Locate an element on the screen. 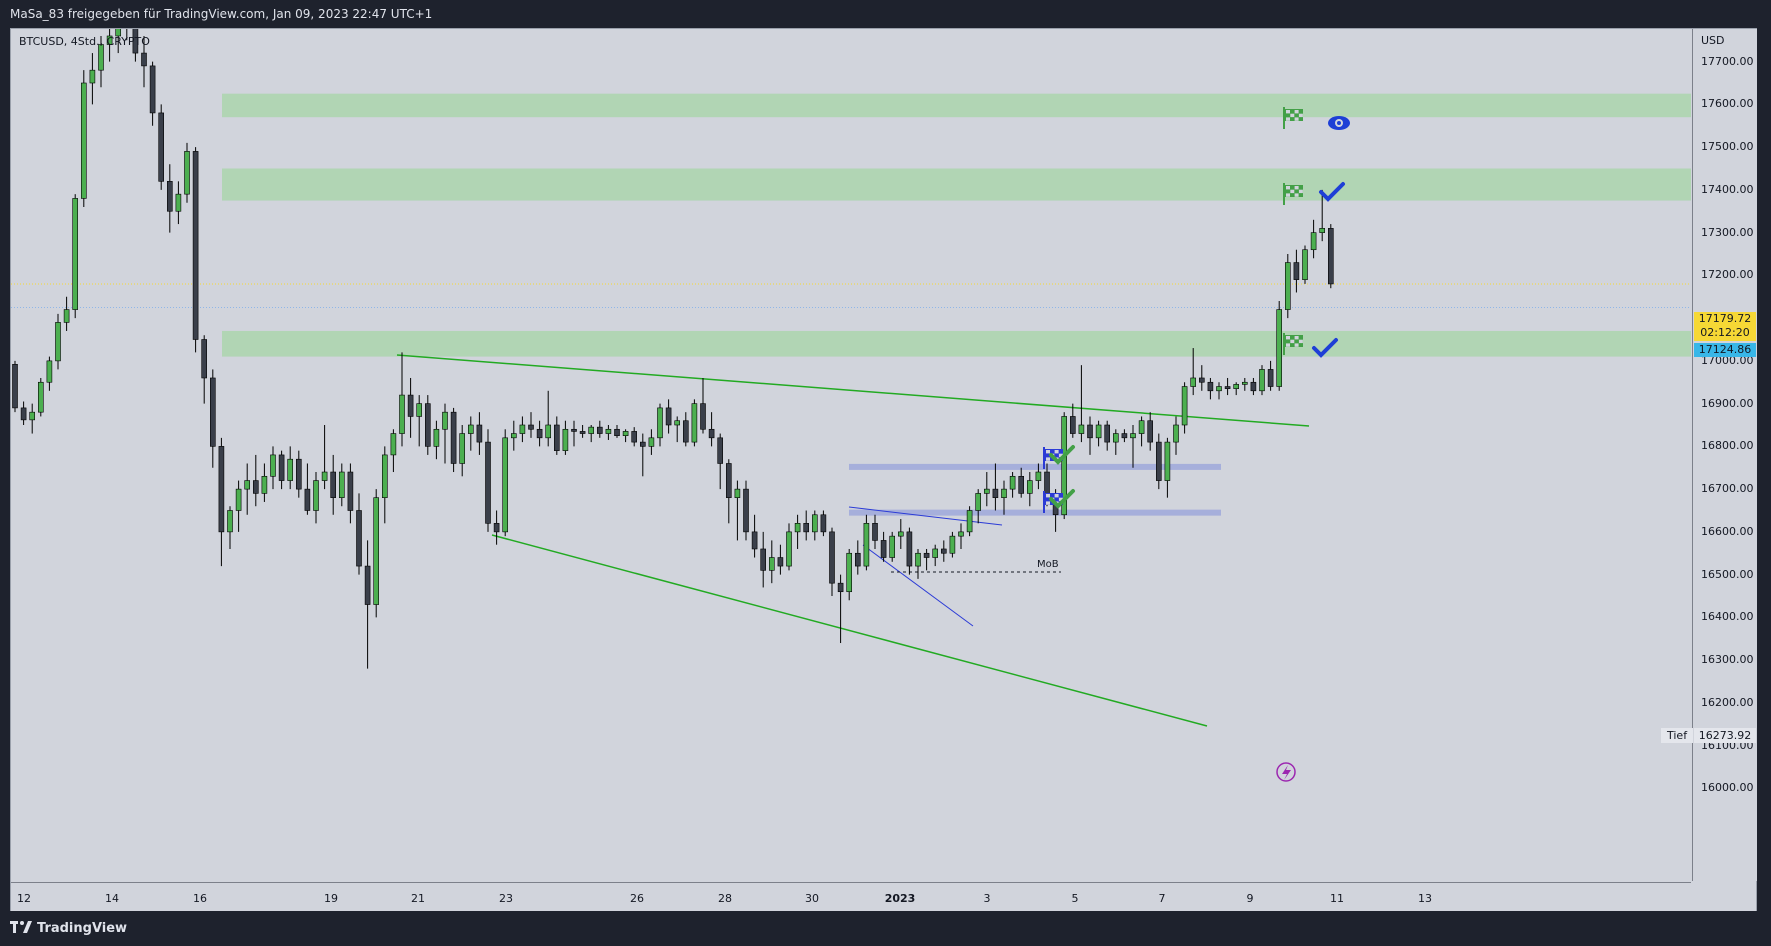 The image size is (1771, 946). blue-level-zone is located at coordinates (1035, 466).